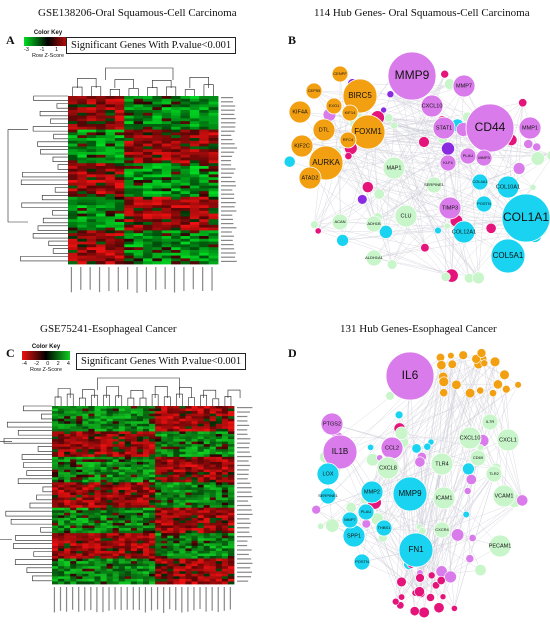 The height and width of the screenshot is (624, 550). Describe the element at coordinates (161, 361) in the screenshot. I see `panel-c-significance-box: Significant Genes With P.value<0.001` at that location.